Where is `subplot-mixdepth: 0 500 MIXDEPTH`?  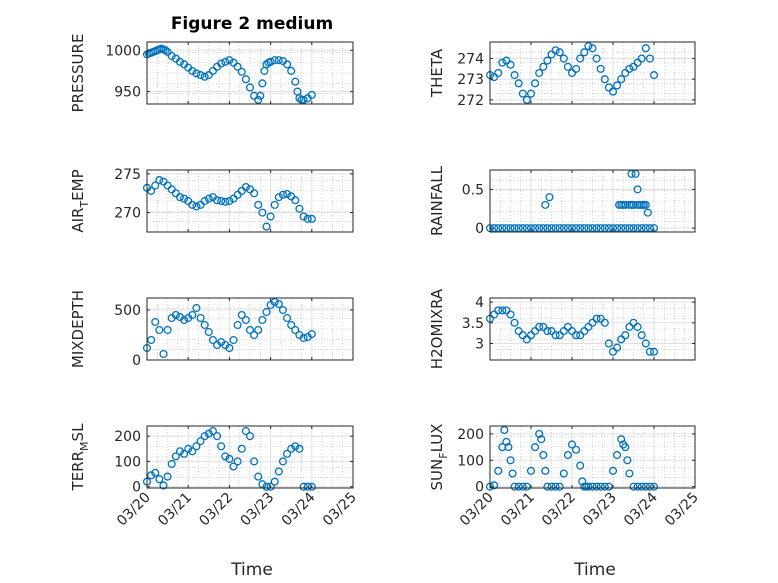
subplot-mixdepth: 0 500 MIXDEPTH is located at coordinates (211, 329).